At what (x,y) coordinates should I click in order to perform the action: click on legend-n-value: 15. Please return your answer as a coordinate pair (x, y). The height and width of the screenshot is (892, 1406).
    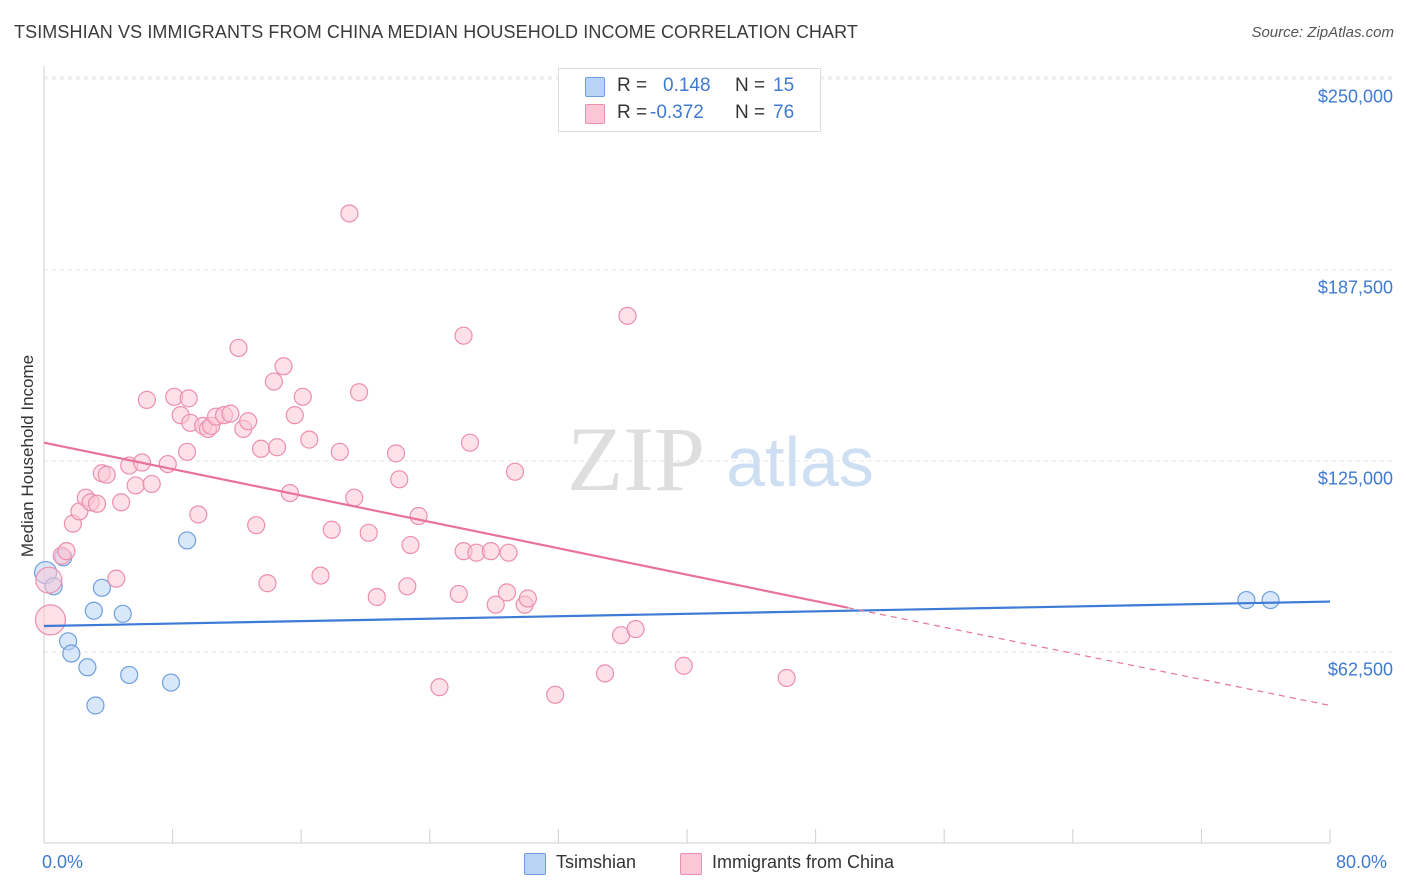
    Looking at the image, I should click on (784, 85).